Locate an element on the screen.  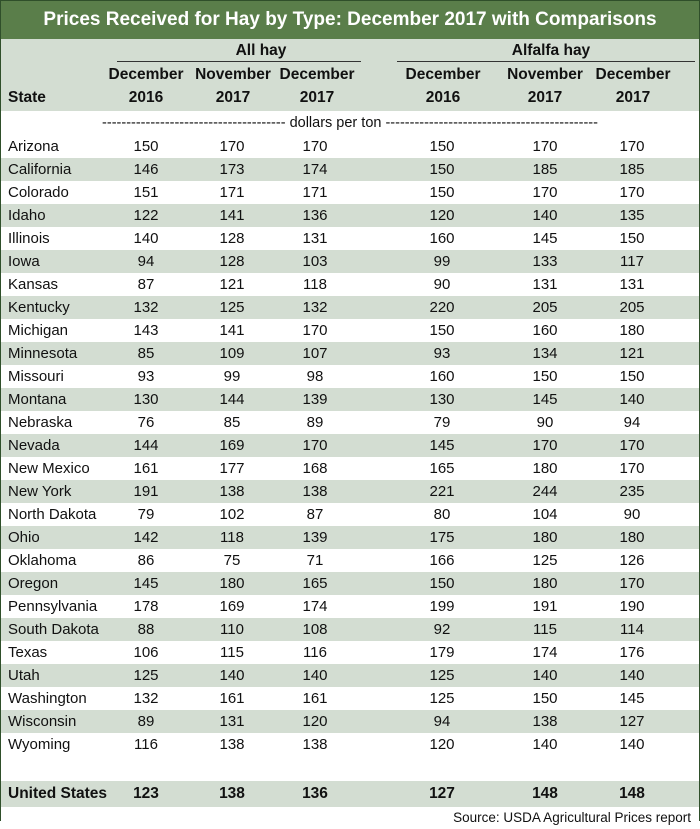
price-cell: 141 is located at coordinates (232, 330).